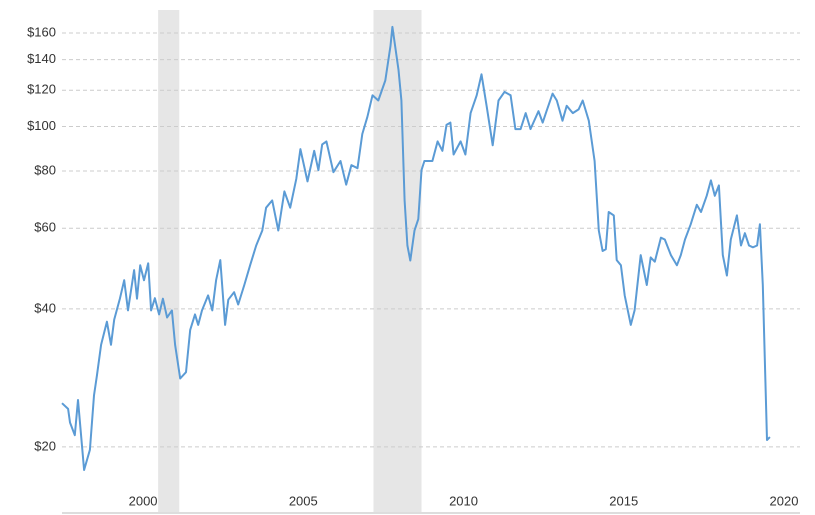 The image size is (815, 515). I want to click on x-tick-label: 2020, so click(784, 500).